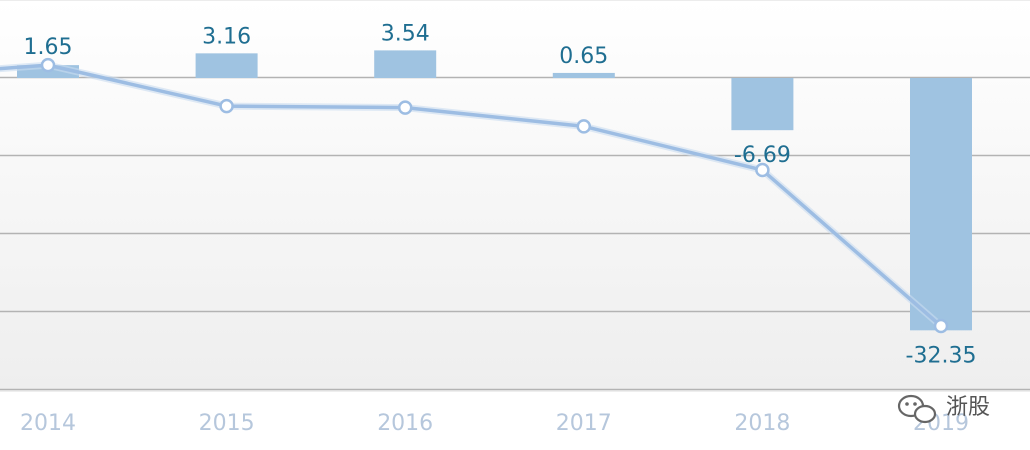 This screenshot has width=1030, height=450. What do you see at coordinates (405, 33) in the screenshot?
I see `value-label-2016: 3.54` at bounding box center [405, 33].